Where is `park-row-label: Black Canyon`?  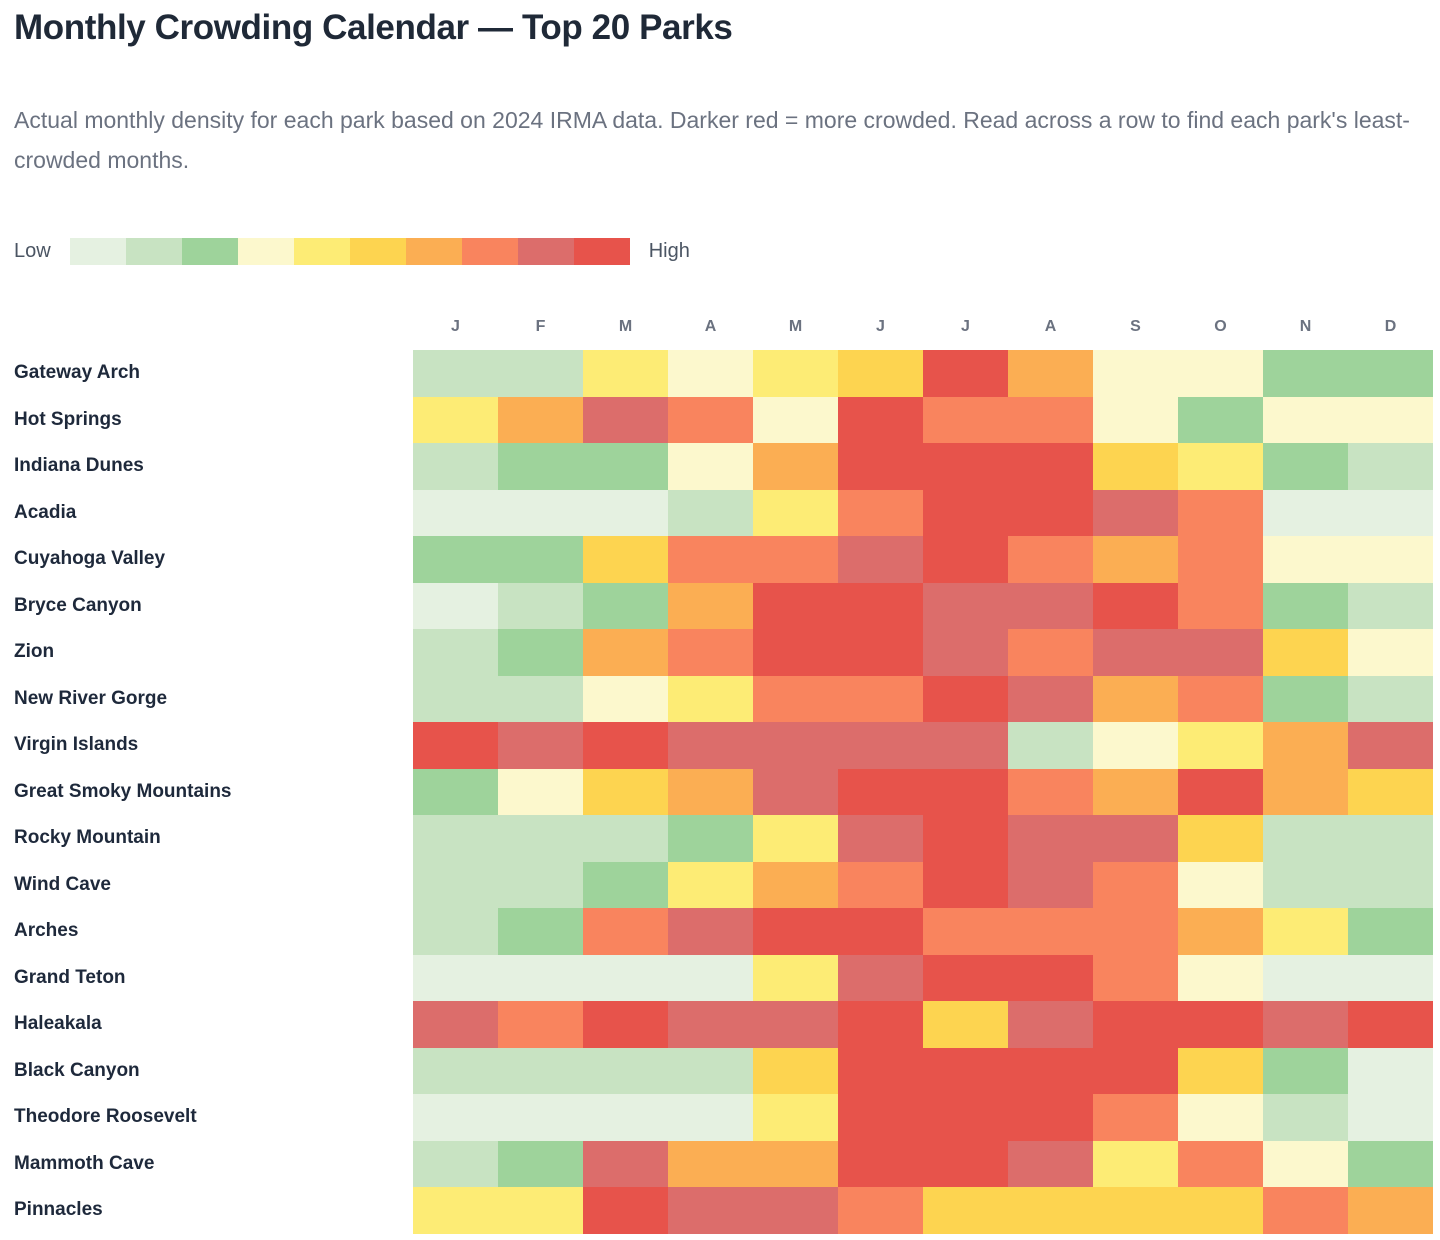 park-row-label: Black Canyon is located at coordinates (206, 1070).